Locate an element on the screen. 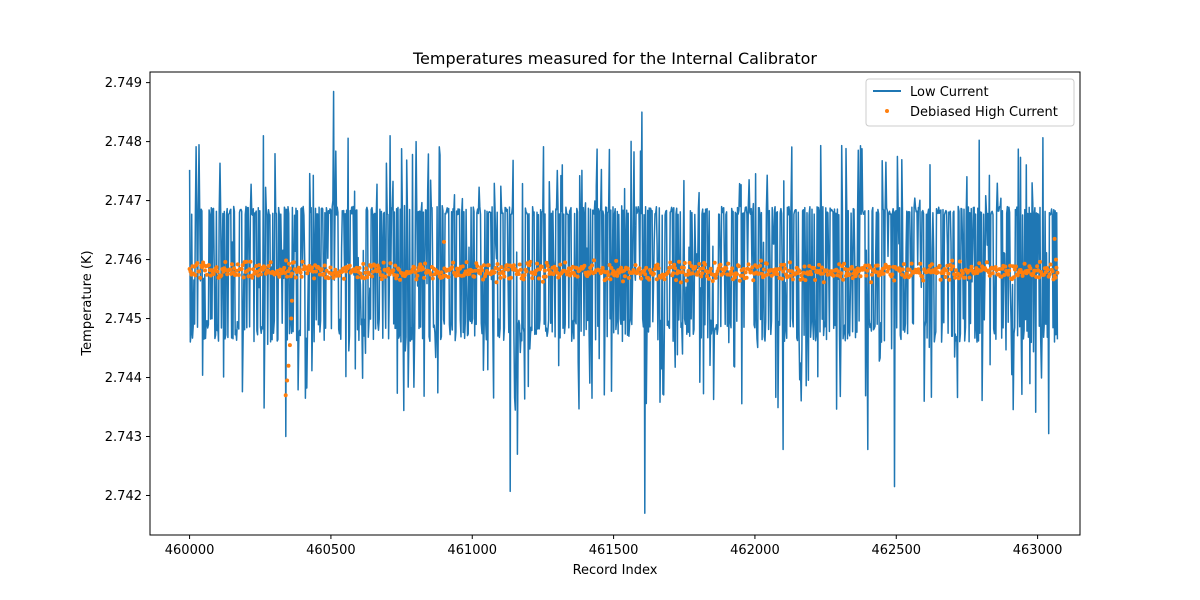 This screenshot has width=1200, height=600. legend-dot-swatch is located at coordinates (887, 111).